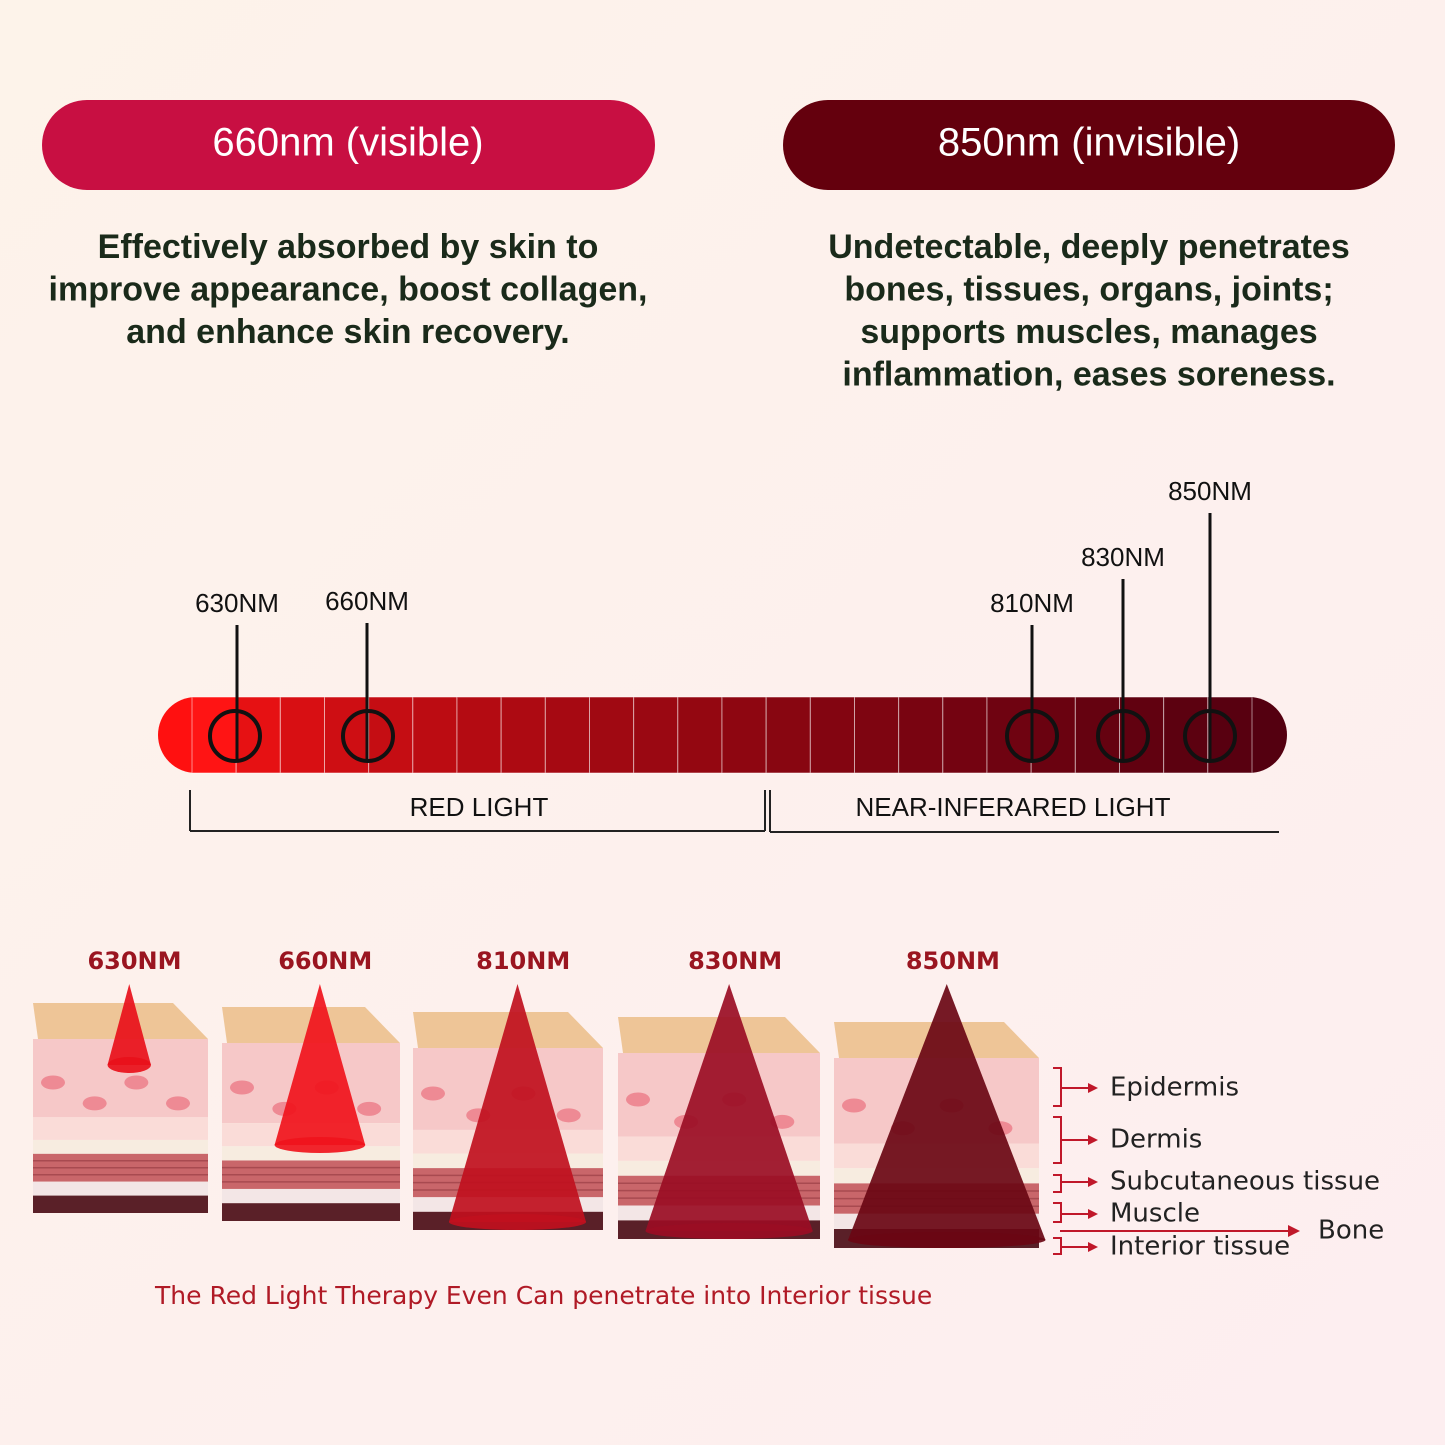 The width and height of the screenshot is (1445, 1445). What do you see at coordinates (325, 961) in the screenshot?
I see `penetration-label: 660NM` at bounding box center [325, 961].